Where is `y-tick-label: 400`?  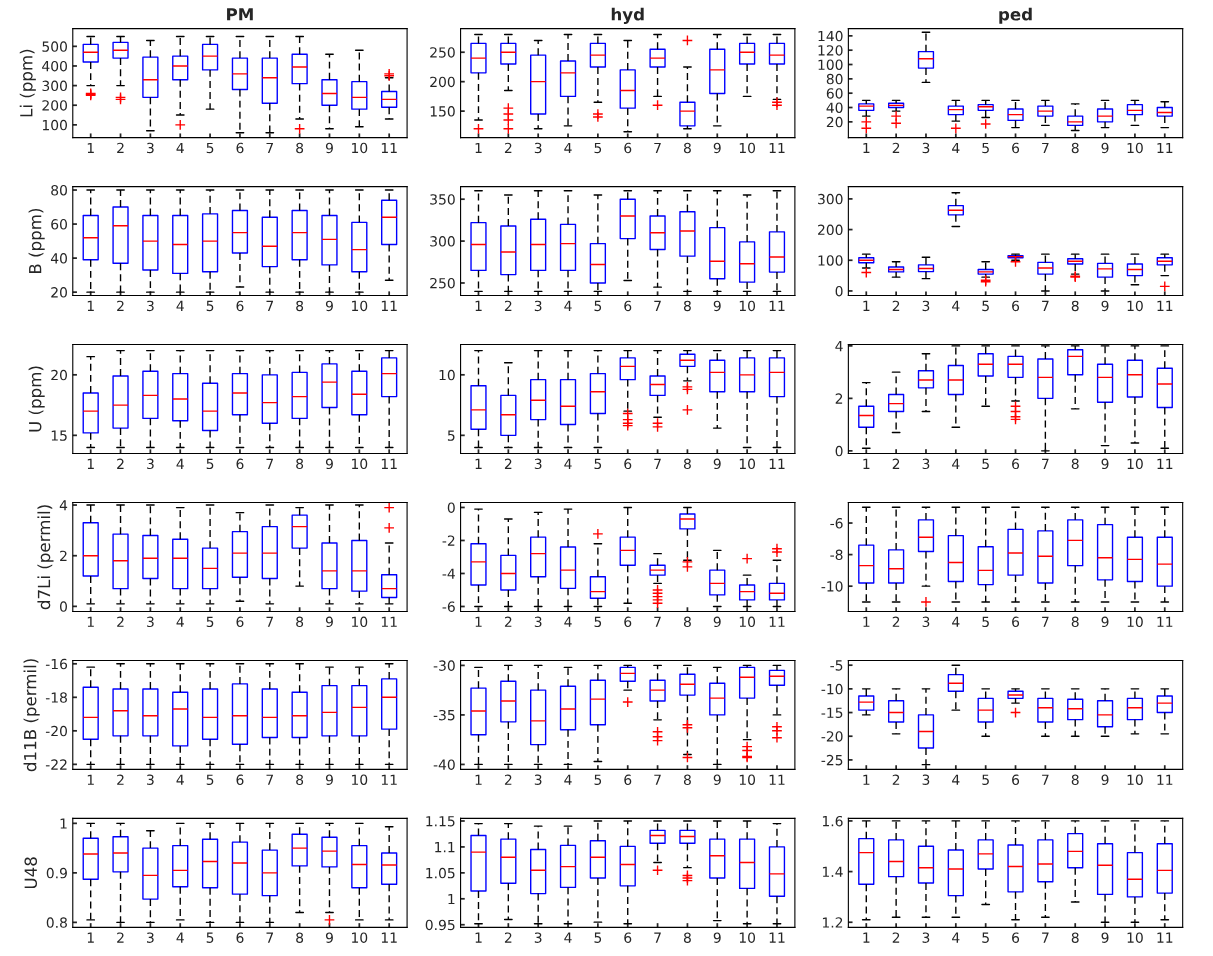 y-tick-label: 400 is located at coordinates (54, 66).